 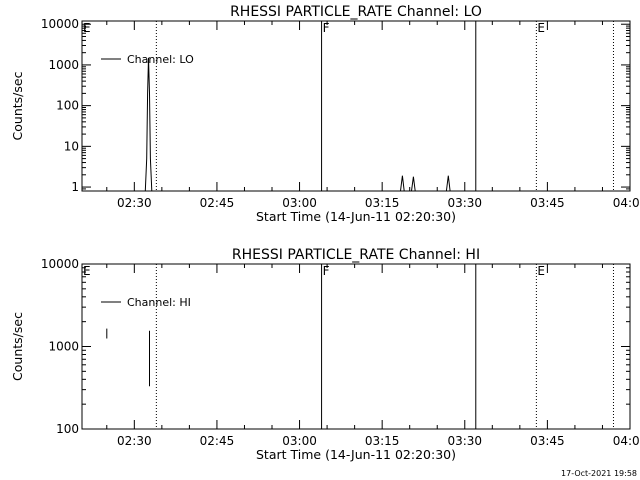 What do you see at coordinates (356, 12) in the screenshot?
I see `chart-title: RHESSI PARTICLE_RATE Channel: LO` at bounding box center [356, 12].